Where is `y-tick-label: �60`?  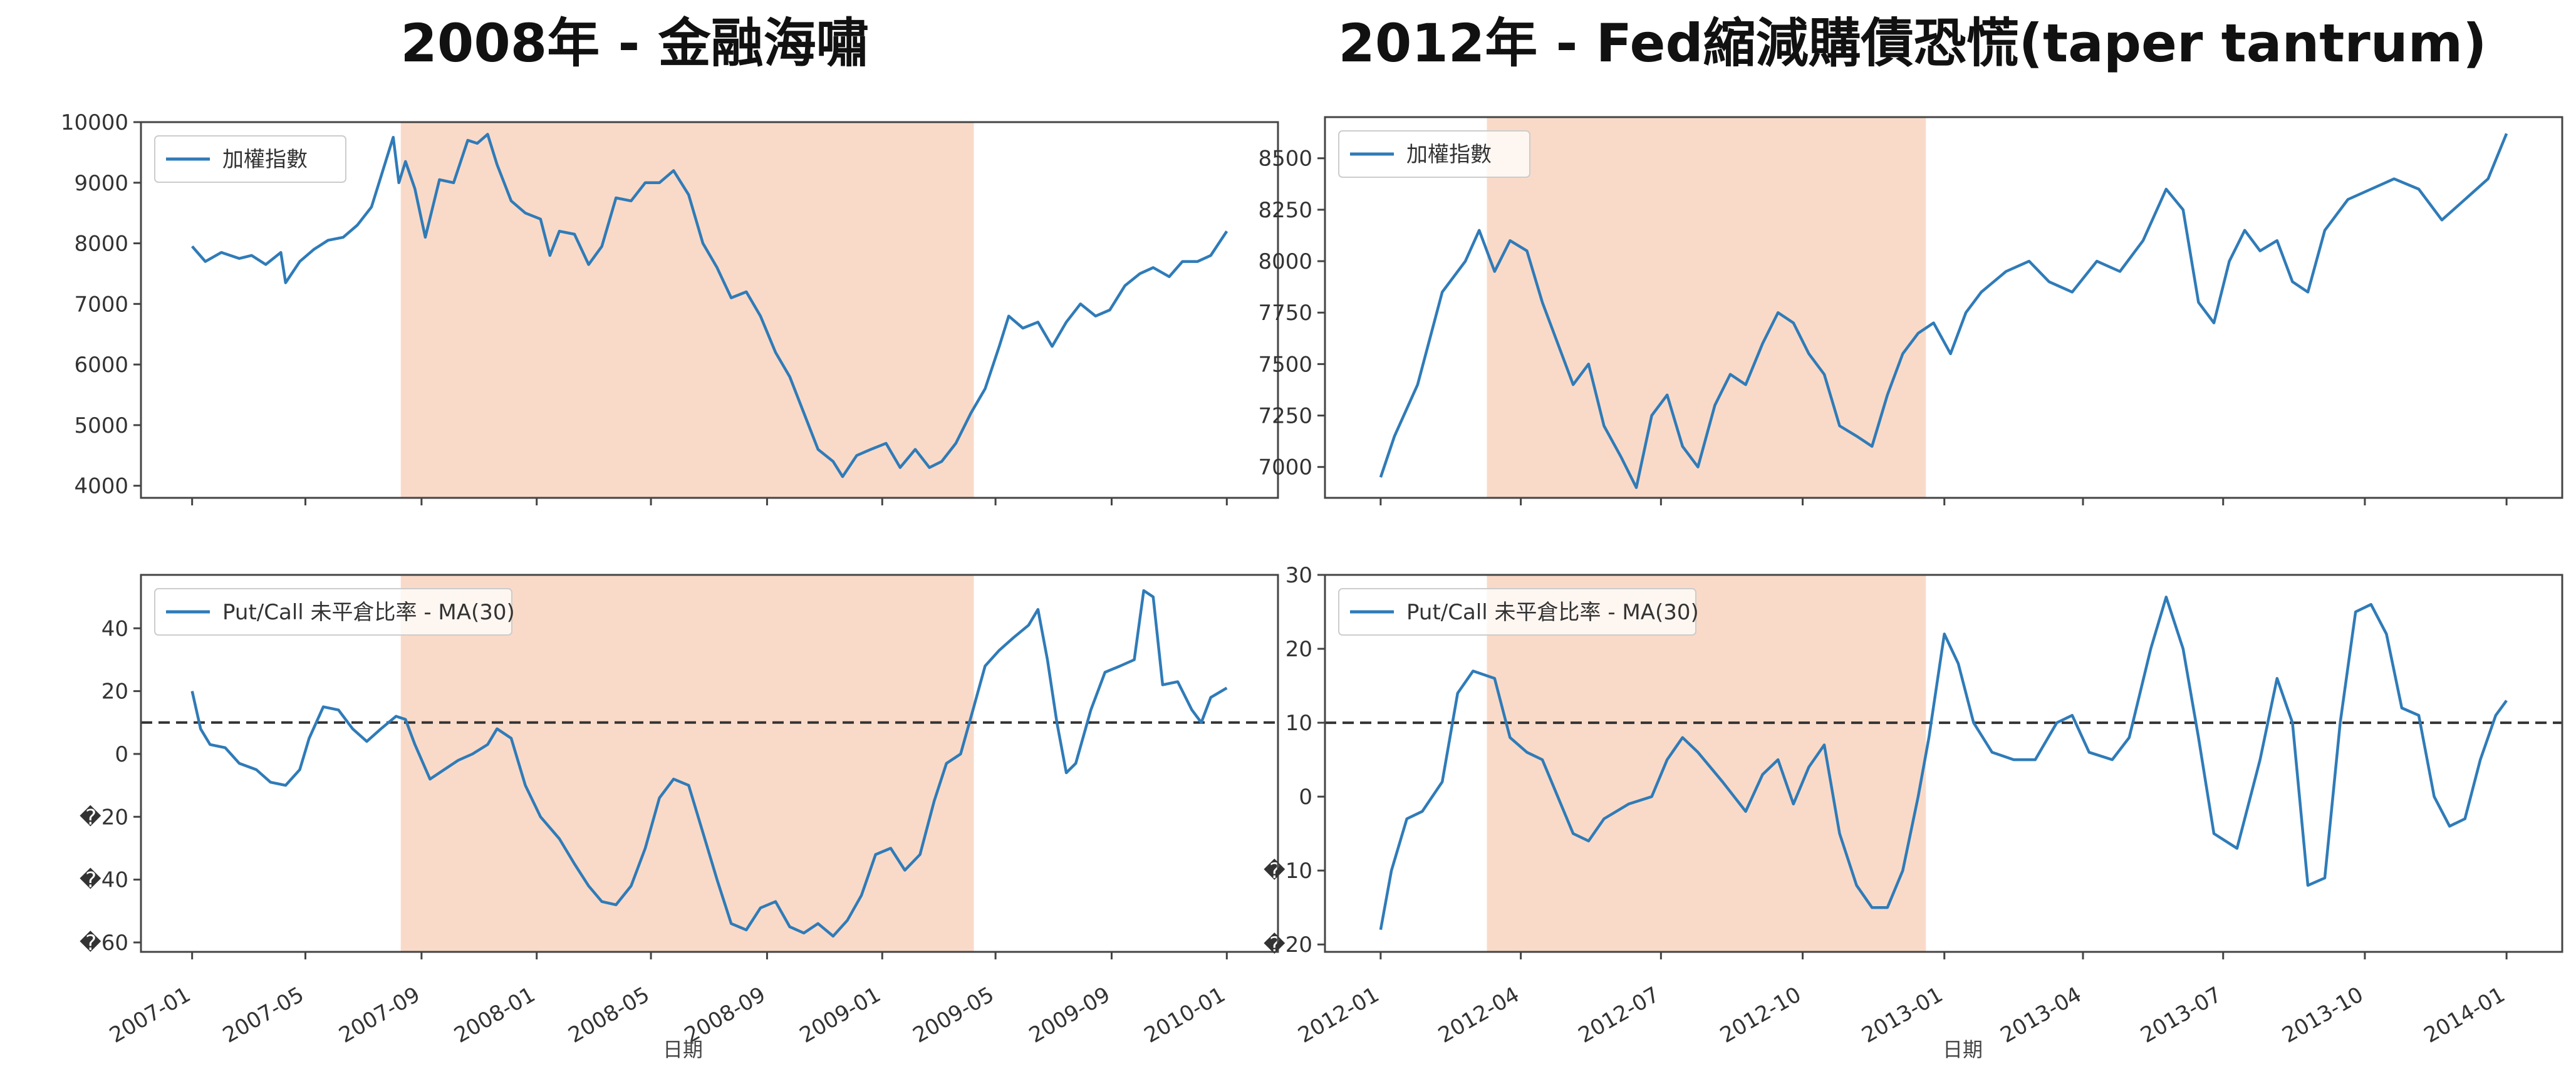
y-tick-label: �60 is located at coordinates (104, 943).